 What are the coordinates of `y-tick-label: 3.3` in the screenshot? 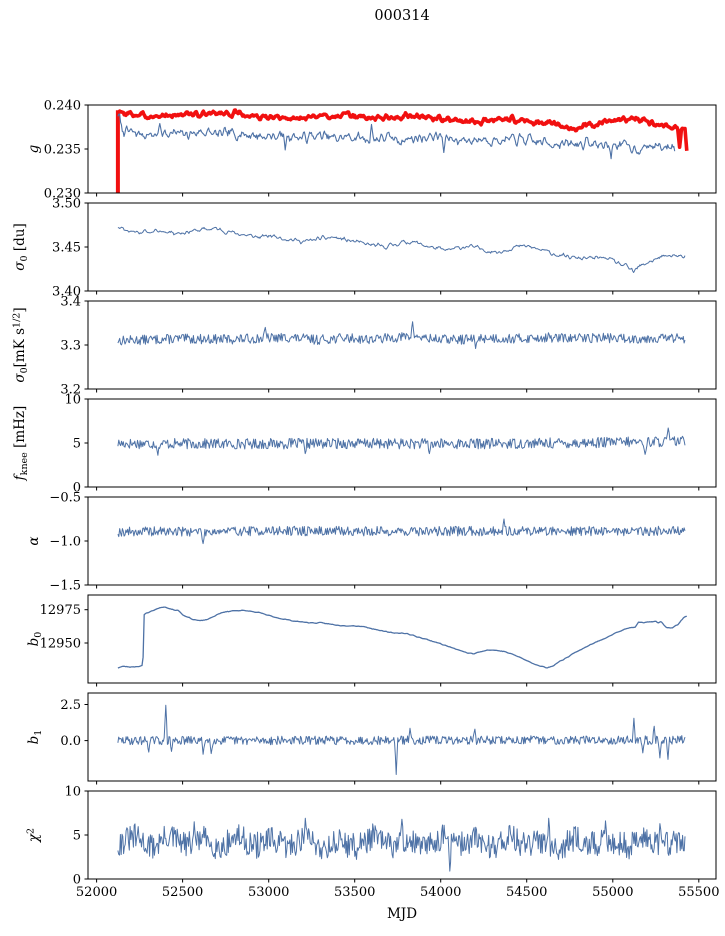 It's located at (70, 346).